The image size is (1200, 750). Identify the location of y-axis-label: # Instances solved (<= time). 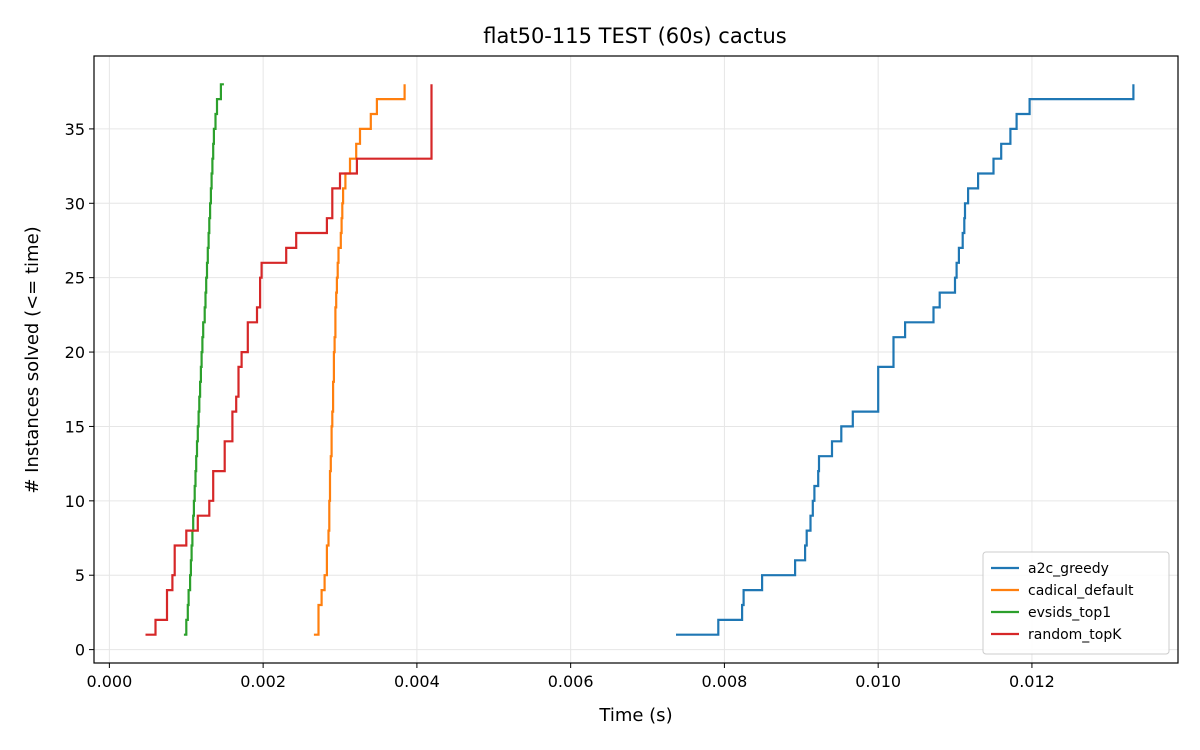
(32, 359).